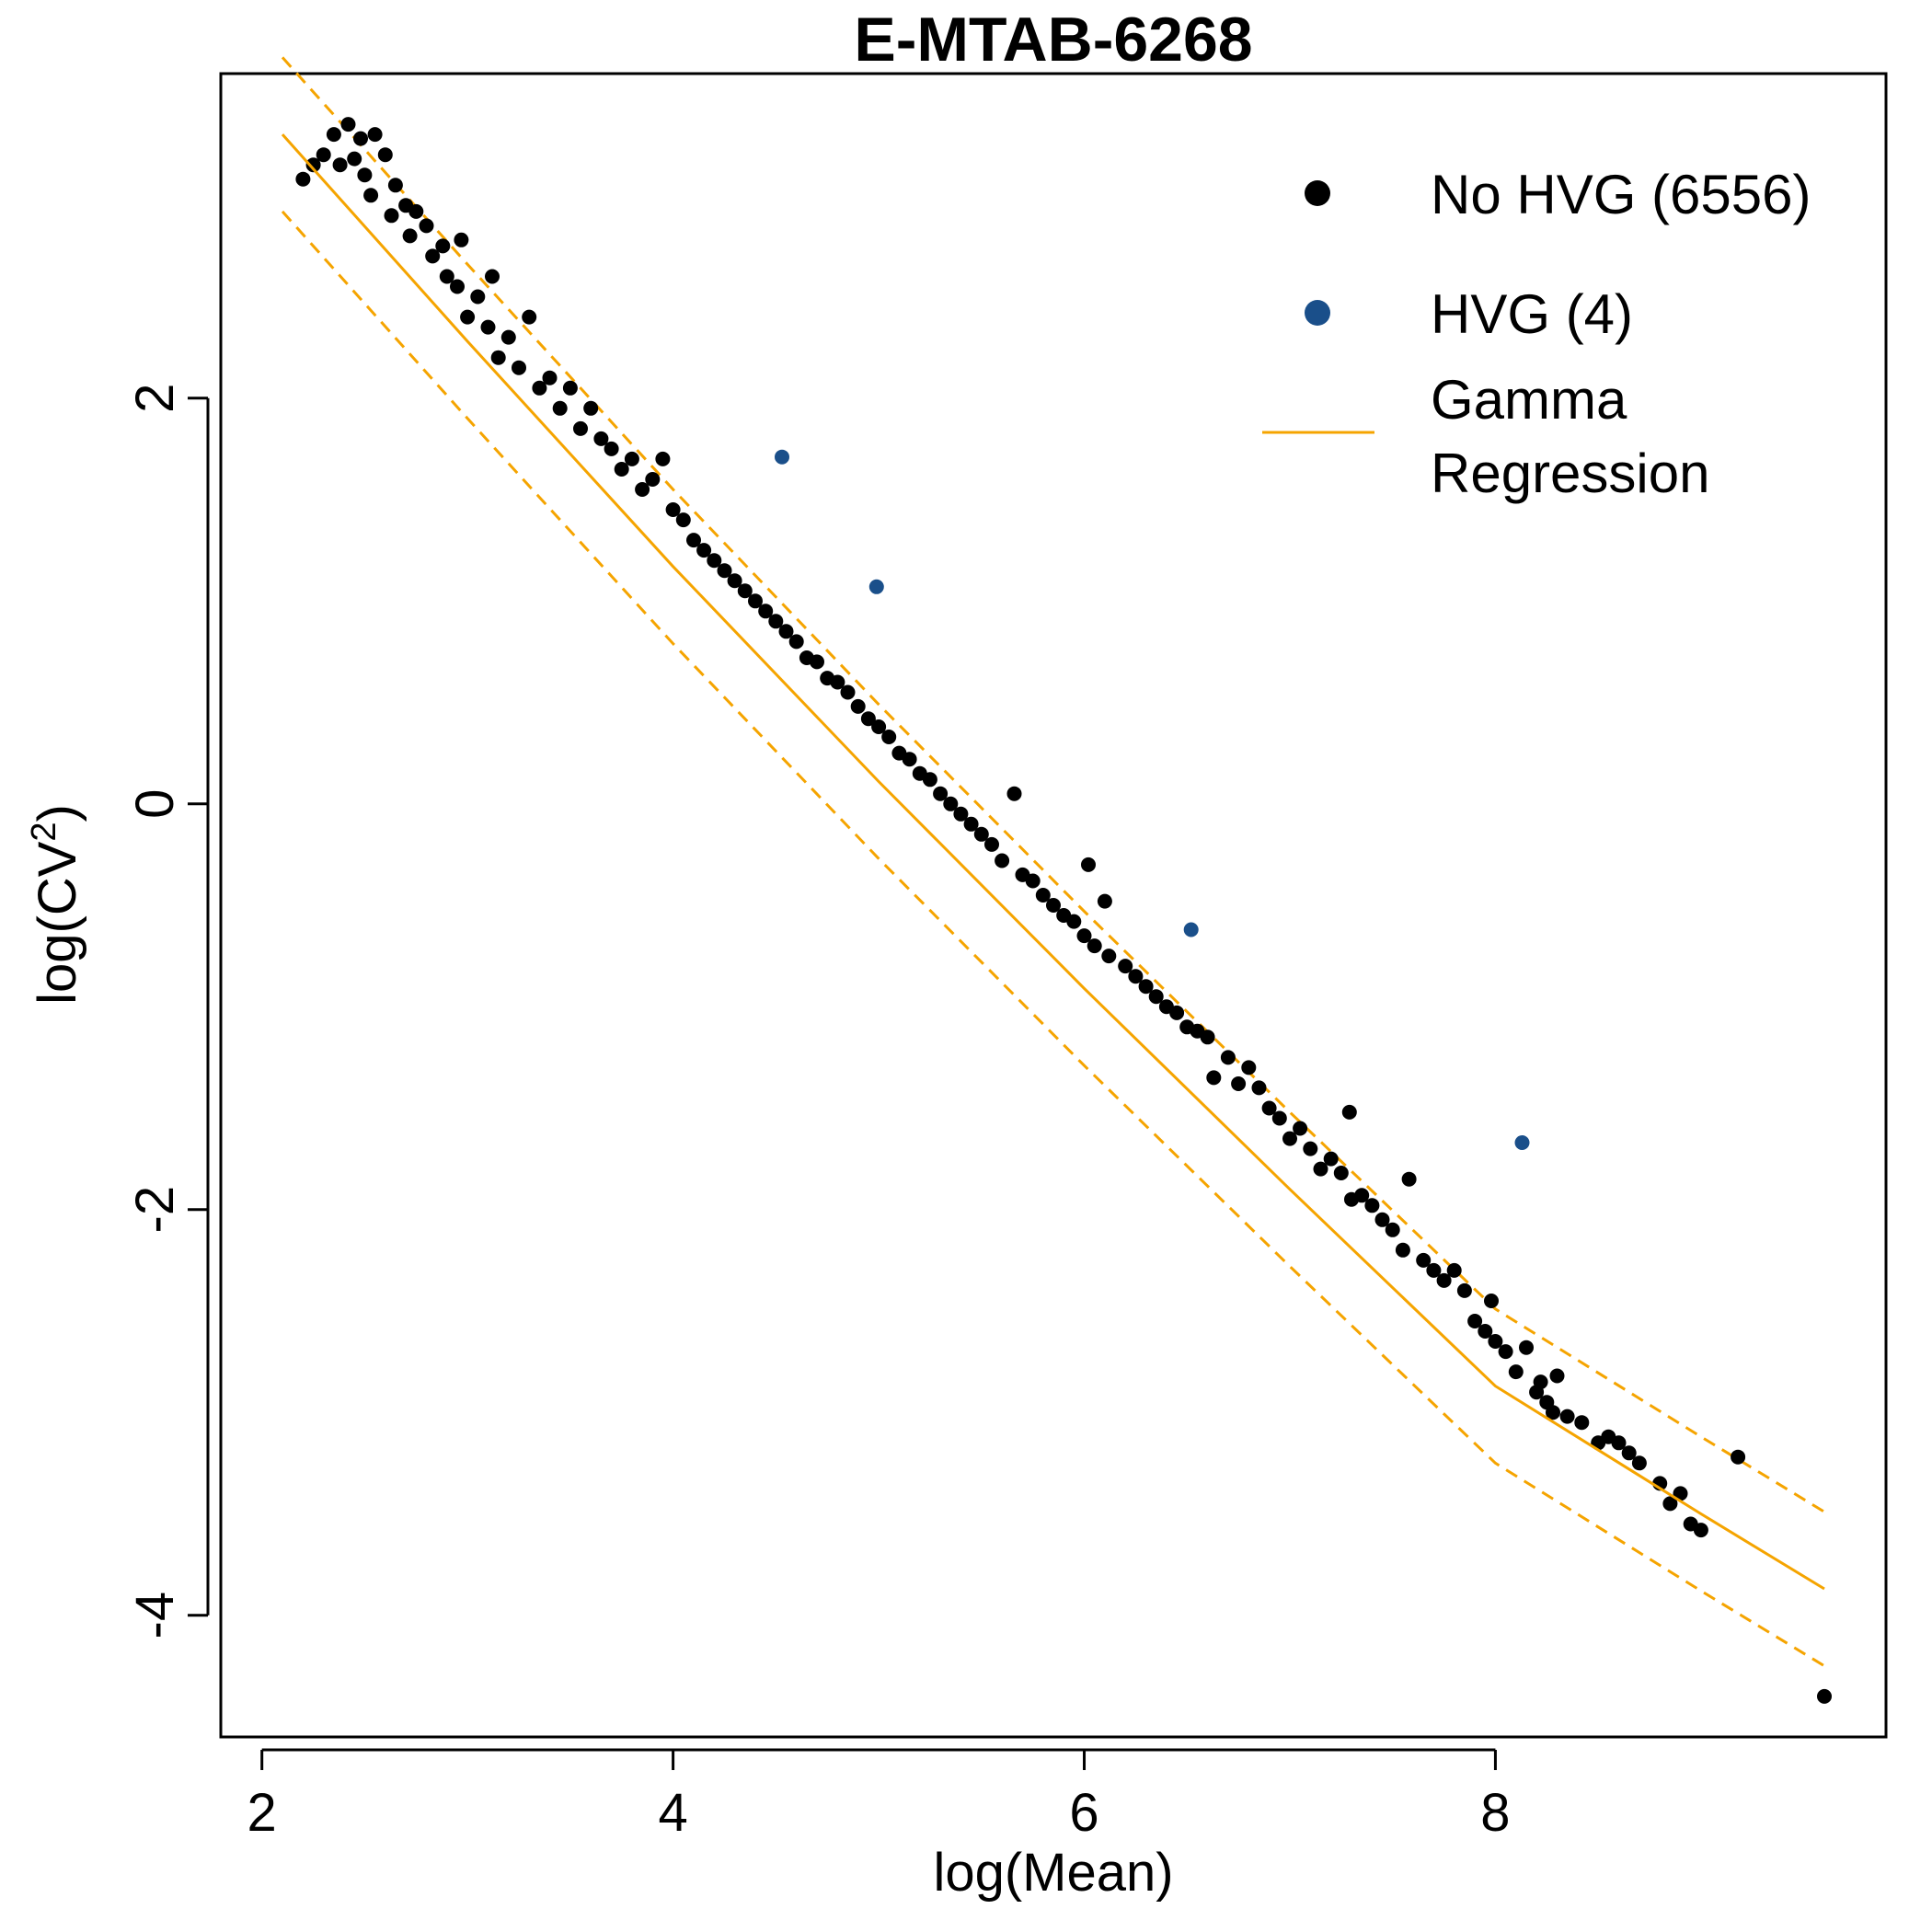 The height and width of the screenshot is (1932, 1932). I want to click on y-axis-label: log(CV2), so click(56, 904).